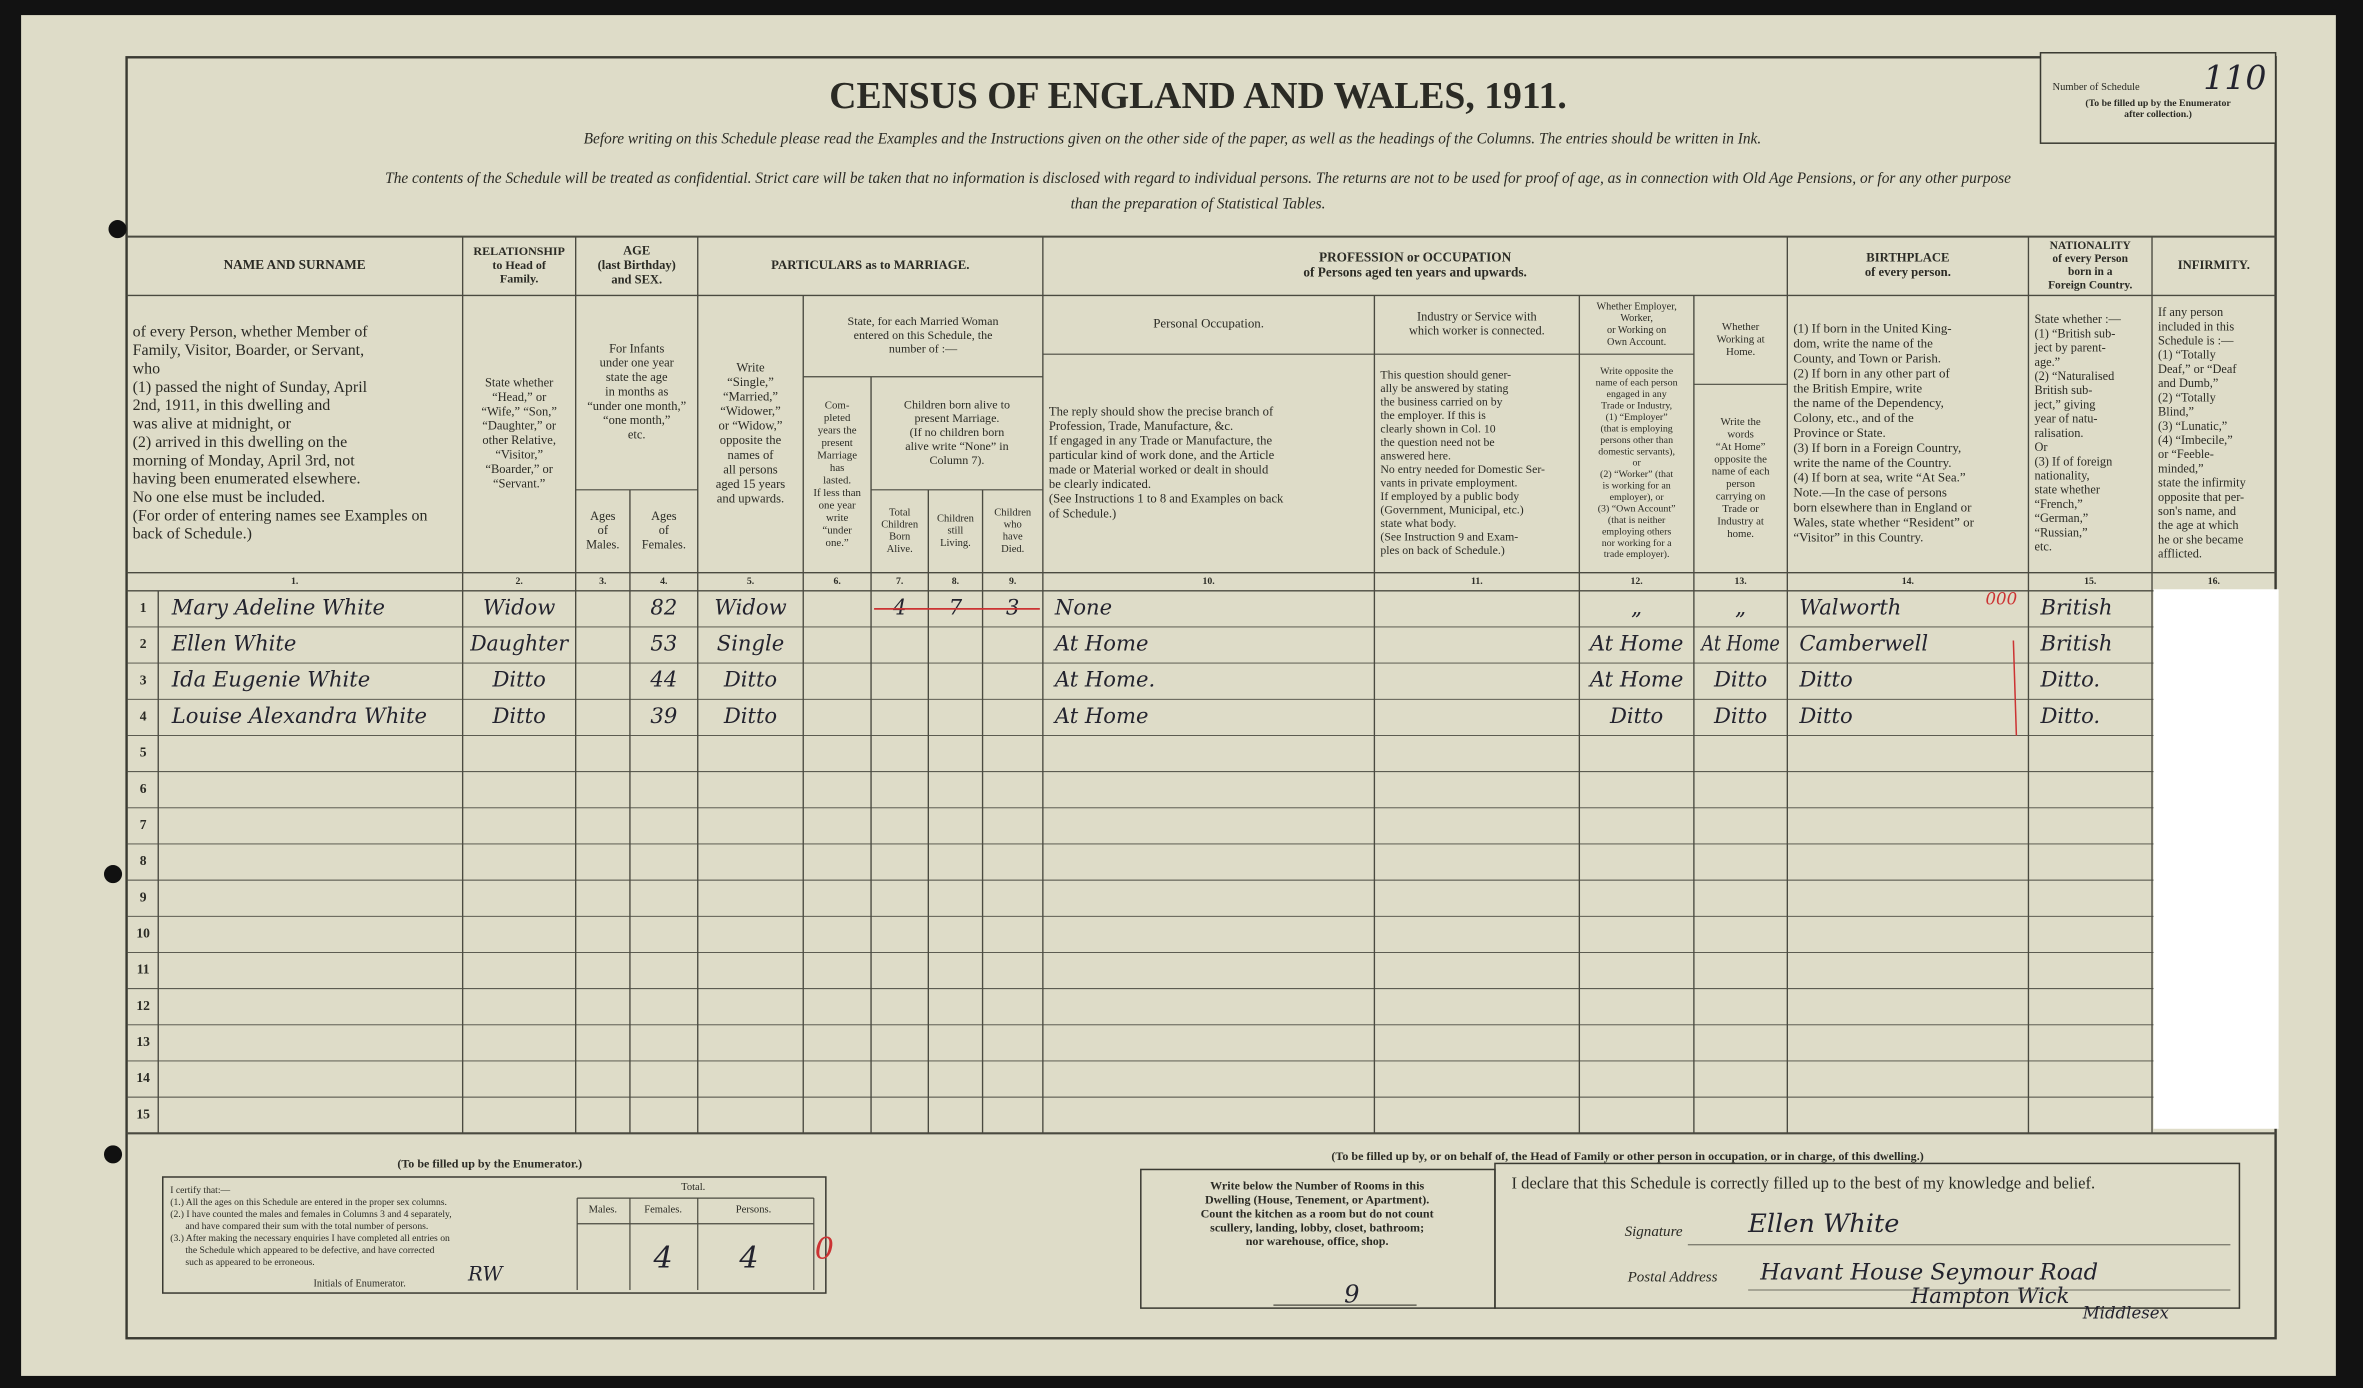  Describe the element at coordinates (900, 549) in the screenshot. I see `column-heading: Alive.` at that location.